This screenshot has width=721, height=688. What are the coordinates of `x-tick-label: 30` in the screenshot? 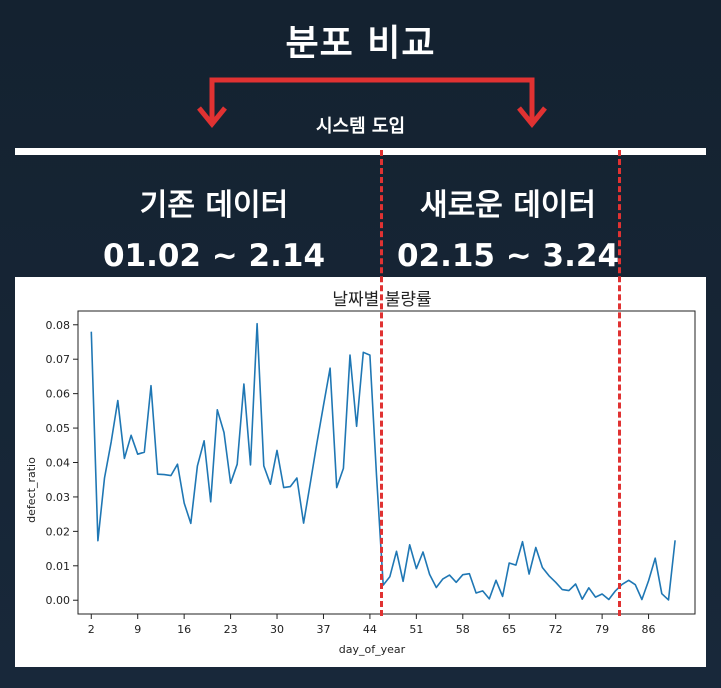 It's located at (277, 629).